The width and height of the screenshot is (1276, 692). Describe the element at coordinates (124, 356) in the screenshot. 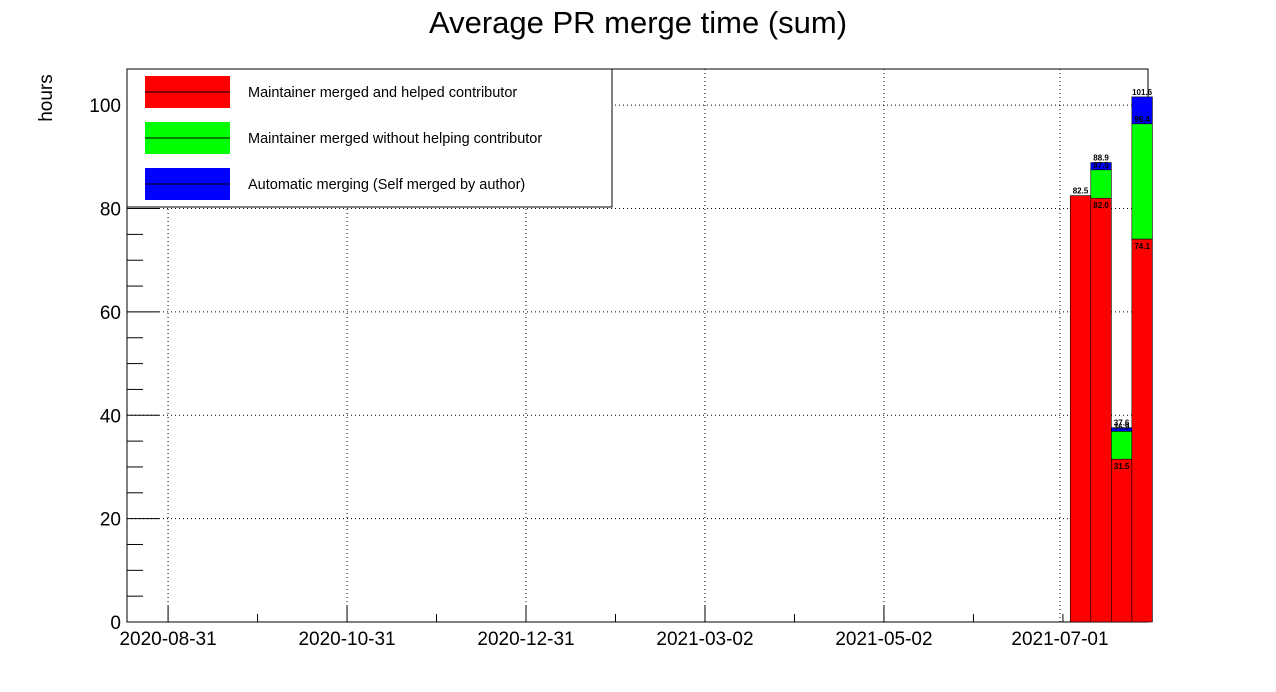

I see `y-axis: 0 20 40 60 80 100` at that location.